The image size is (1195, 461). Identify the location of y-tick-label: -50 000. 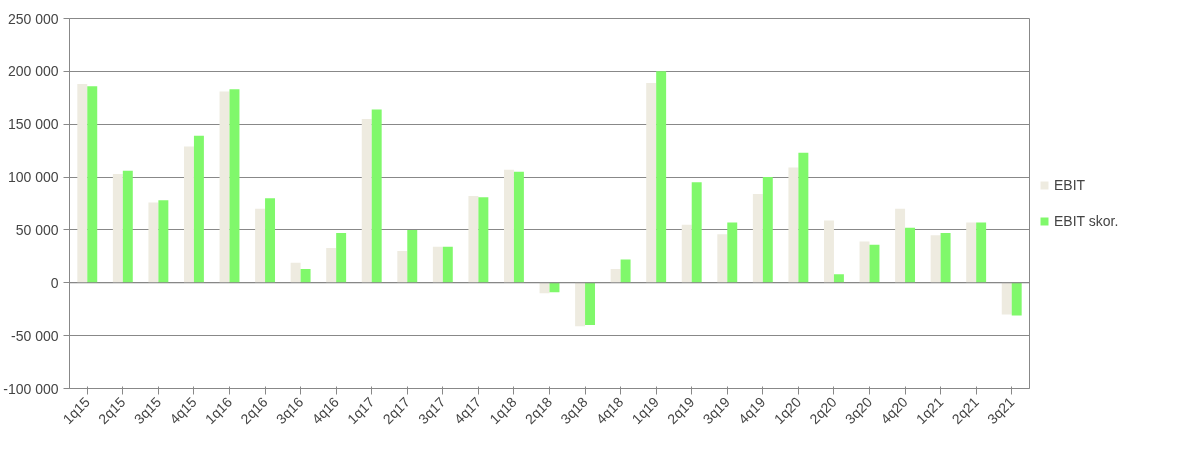
(35, 335).